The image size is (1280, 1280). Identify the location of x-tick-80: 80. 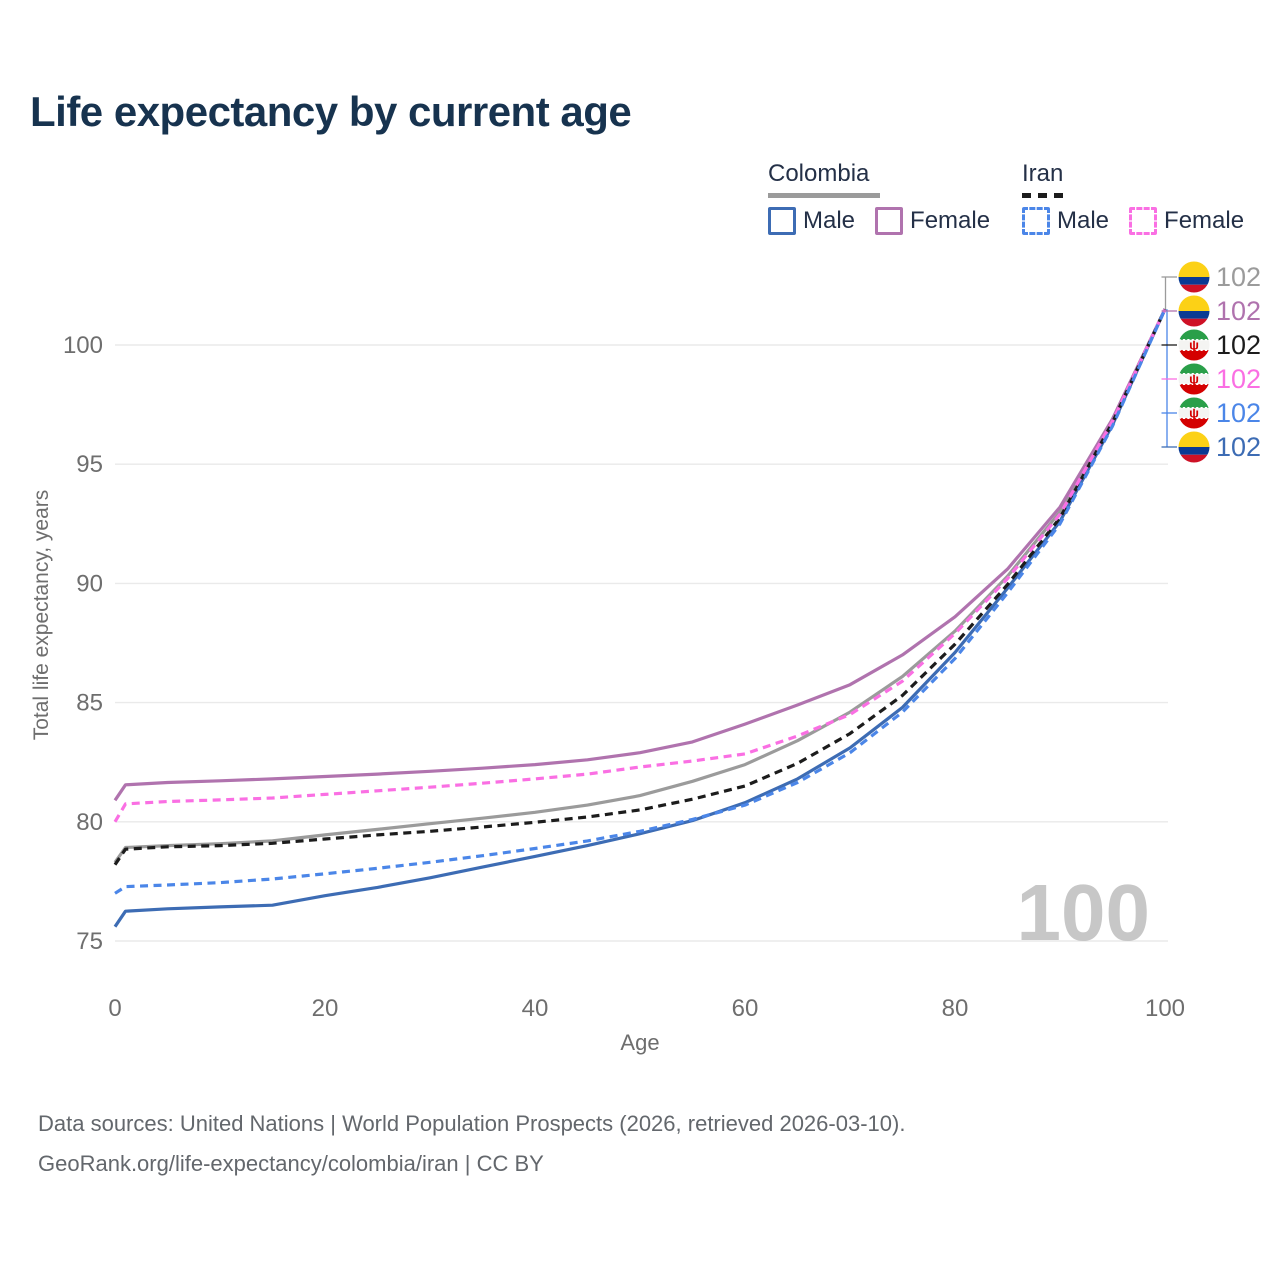
(955, 1008).